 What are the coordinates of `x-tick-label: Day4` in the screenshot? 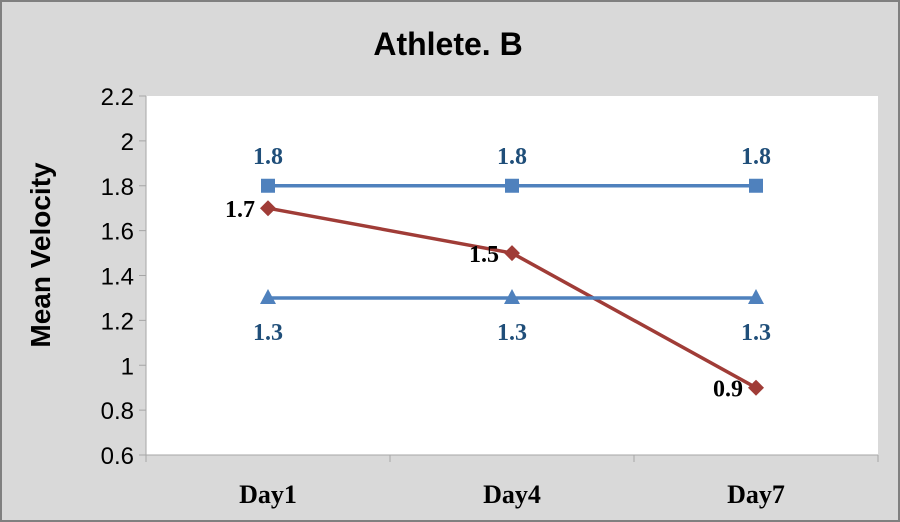 It's located at (512, 494).